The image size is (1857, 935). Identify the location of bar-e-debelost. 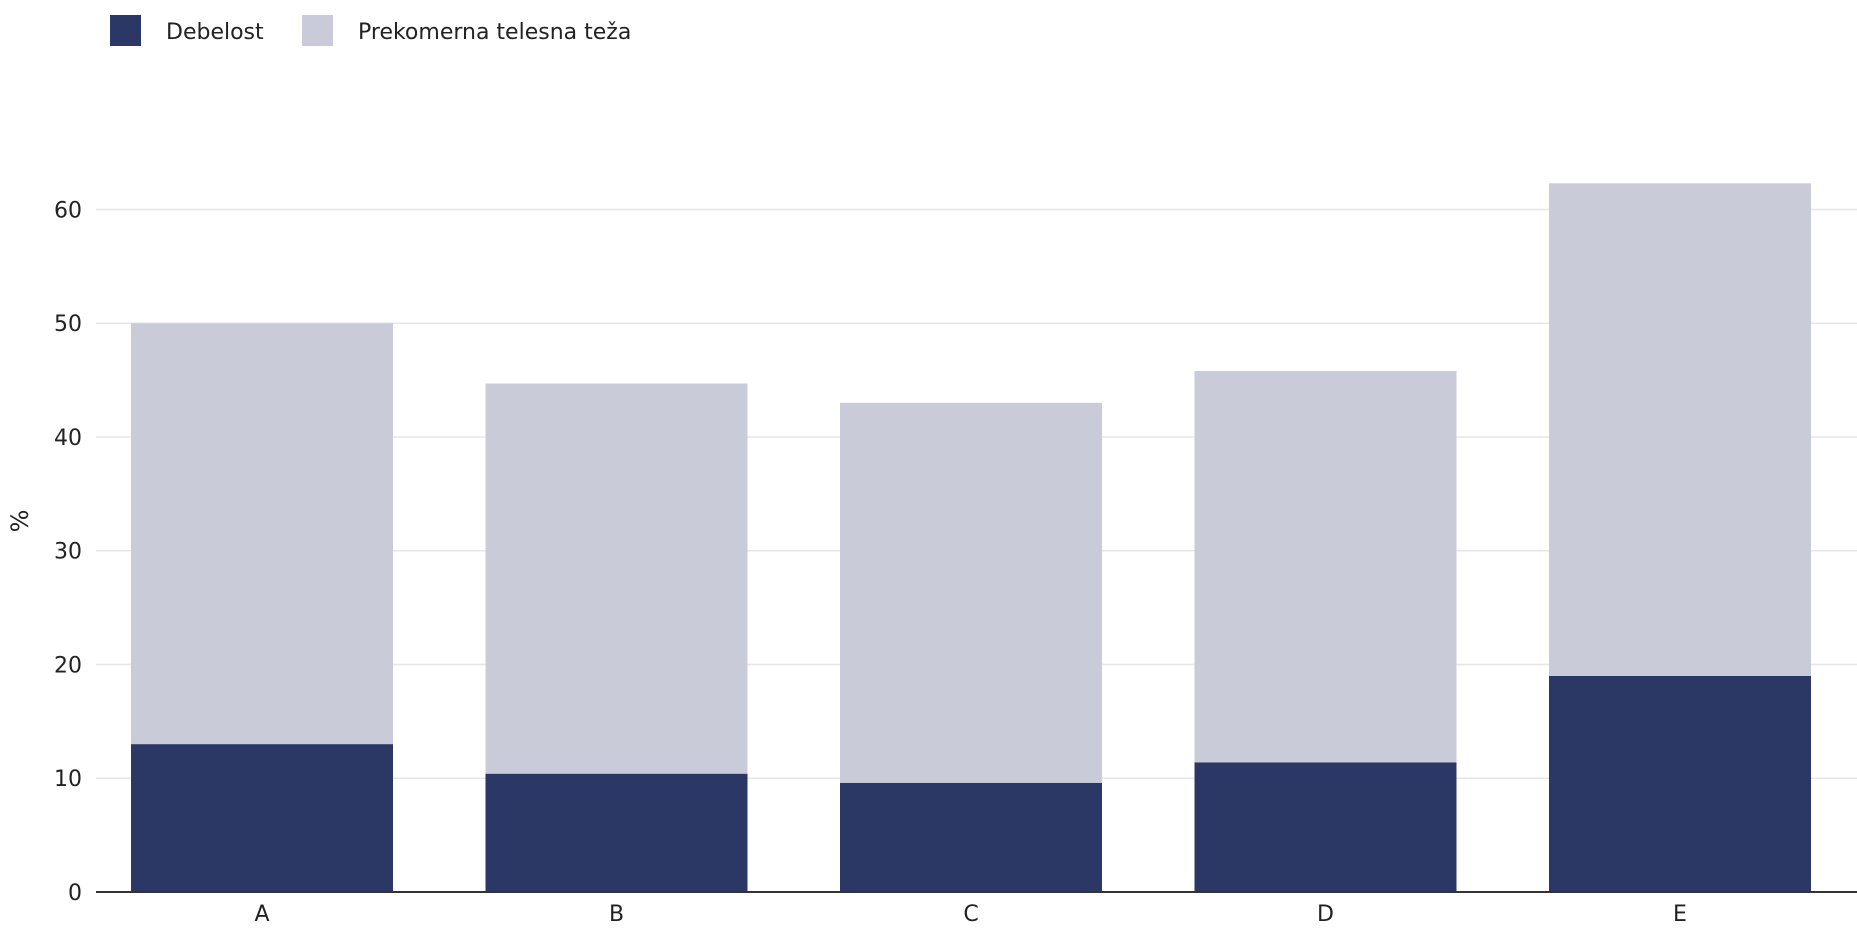
(1680, 783).